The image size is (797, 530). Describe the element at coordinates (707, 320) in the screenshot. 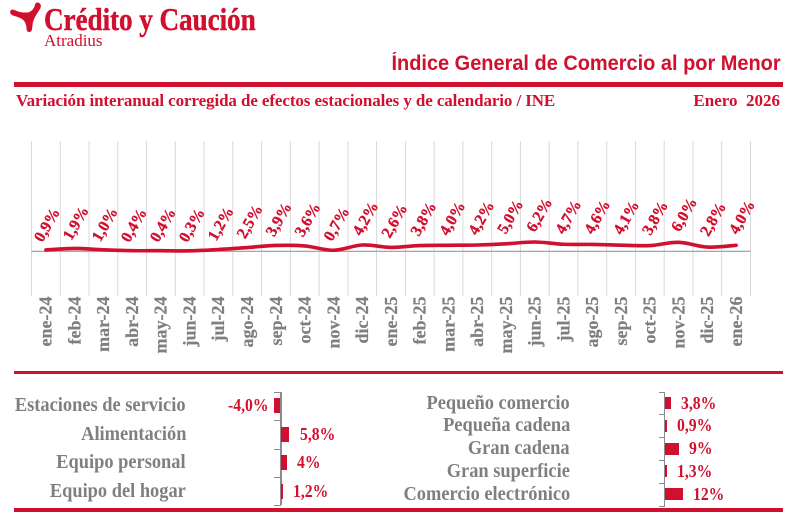

I see `svg-text: dic-25` at that location.